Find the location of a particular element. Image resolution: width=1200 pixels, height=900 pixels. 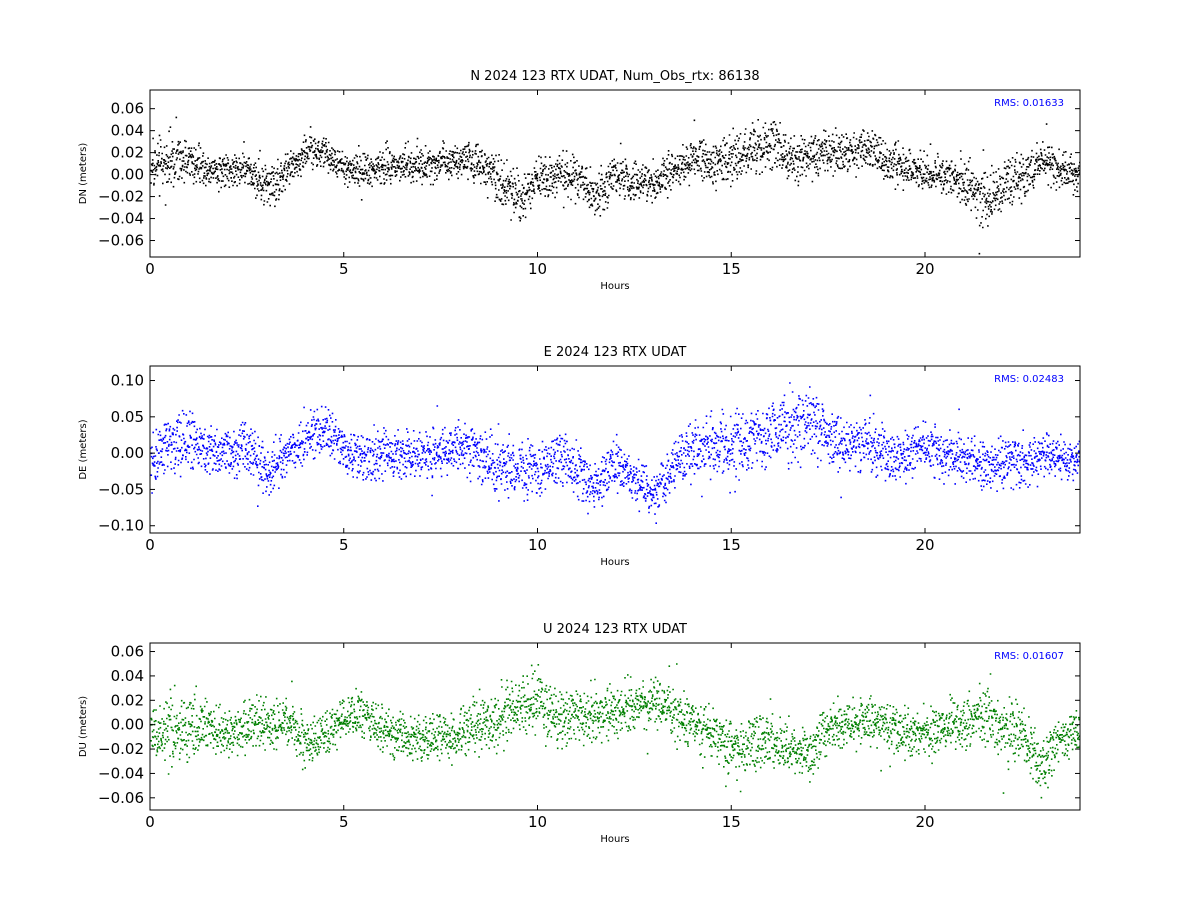

panel-east-axes-frame is located at coordinates (615, 449).